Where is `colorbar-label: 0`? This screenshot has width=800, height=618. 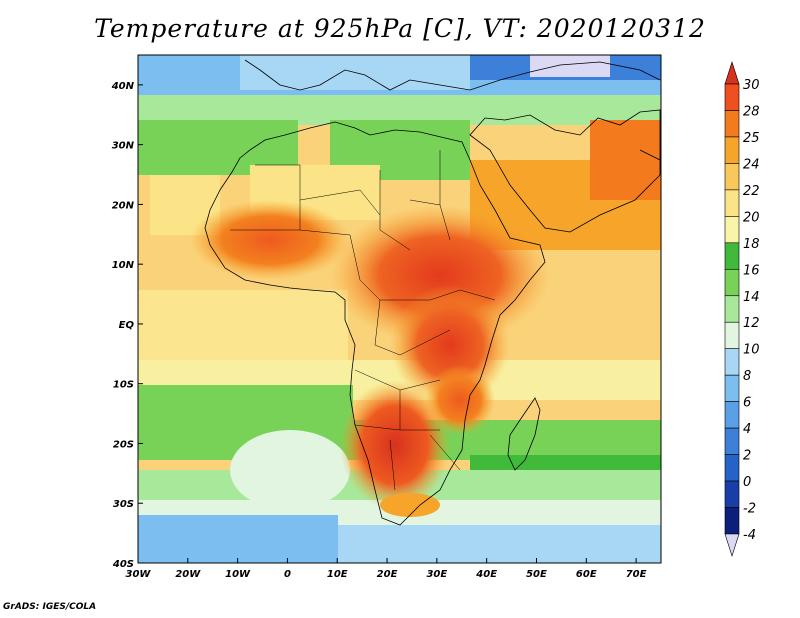 colorbar-label: 0 is located at coordinates (747, 482).